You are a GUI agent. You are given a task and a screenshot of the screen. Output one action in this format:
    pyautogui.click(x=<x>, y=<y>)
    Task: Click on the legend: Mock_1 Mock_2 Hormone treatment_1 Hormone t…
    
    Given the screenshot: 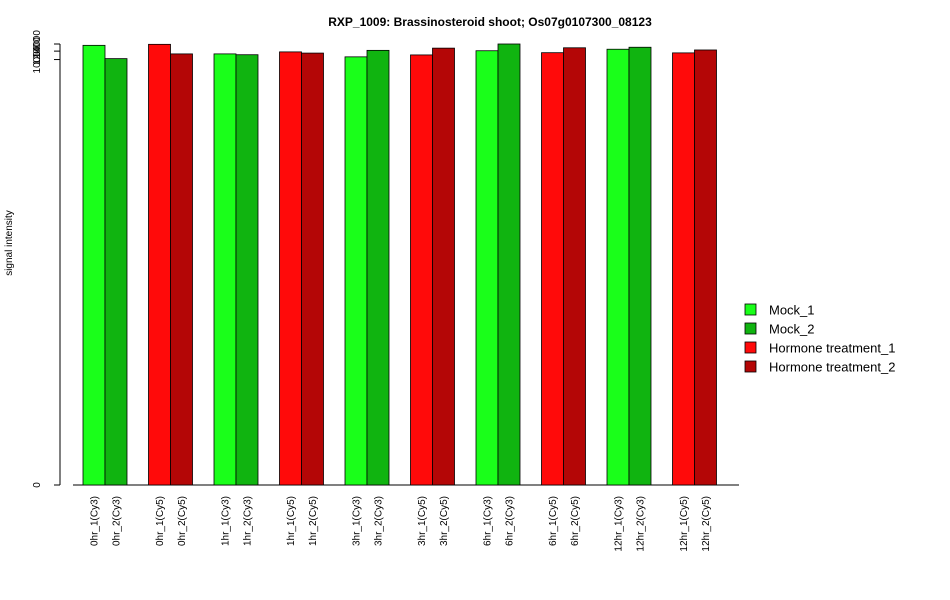 What is the action you would take?
    pyautogui.click(x=819, y=339)
    